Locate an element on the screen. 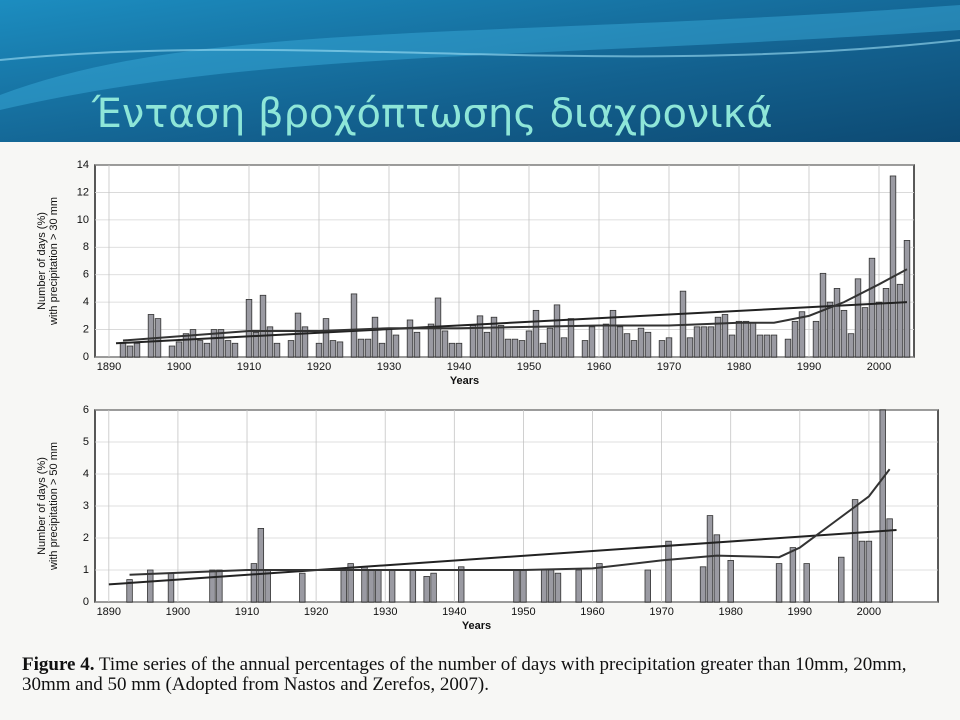 The height and width of the screenshot is (720, 960). y-tick-label: 14 is located at coordinates (83, 165).